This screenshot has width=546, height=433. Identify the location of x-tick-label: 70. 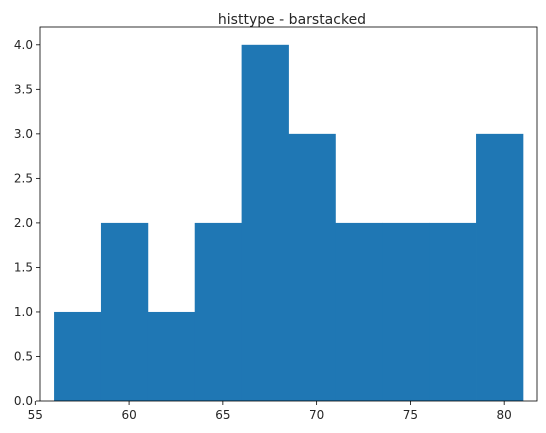
(316, 415).